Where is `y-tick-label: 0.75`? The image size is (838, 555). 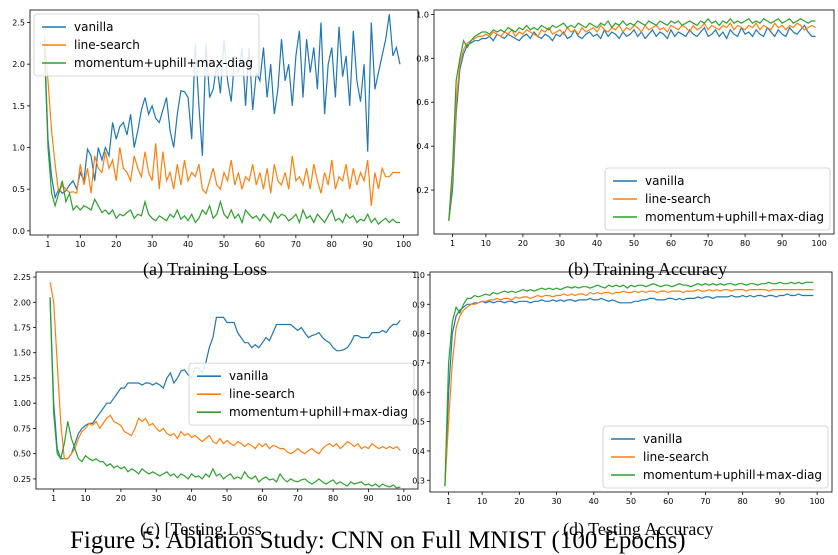 y-tick-label: 0.75 is located at coordinates (22, 428).